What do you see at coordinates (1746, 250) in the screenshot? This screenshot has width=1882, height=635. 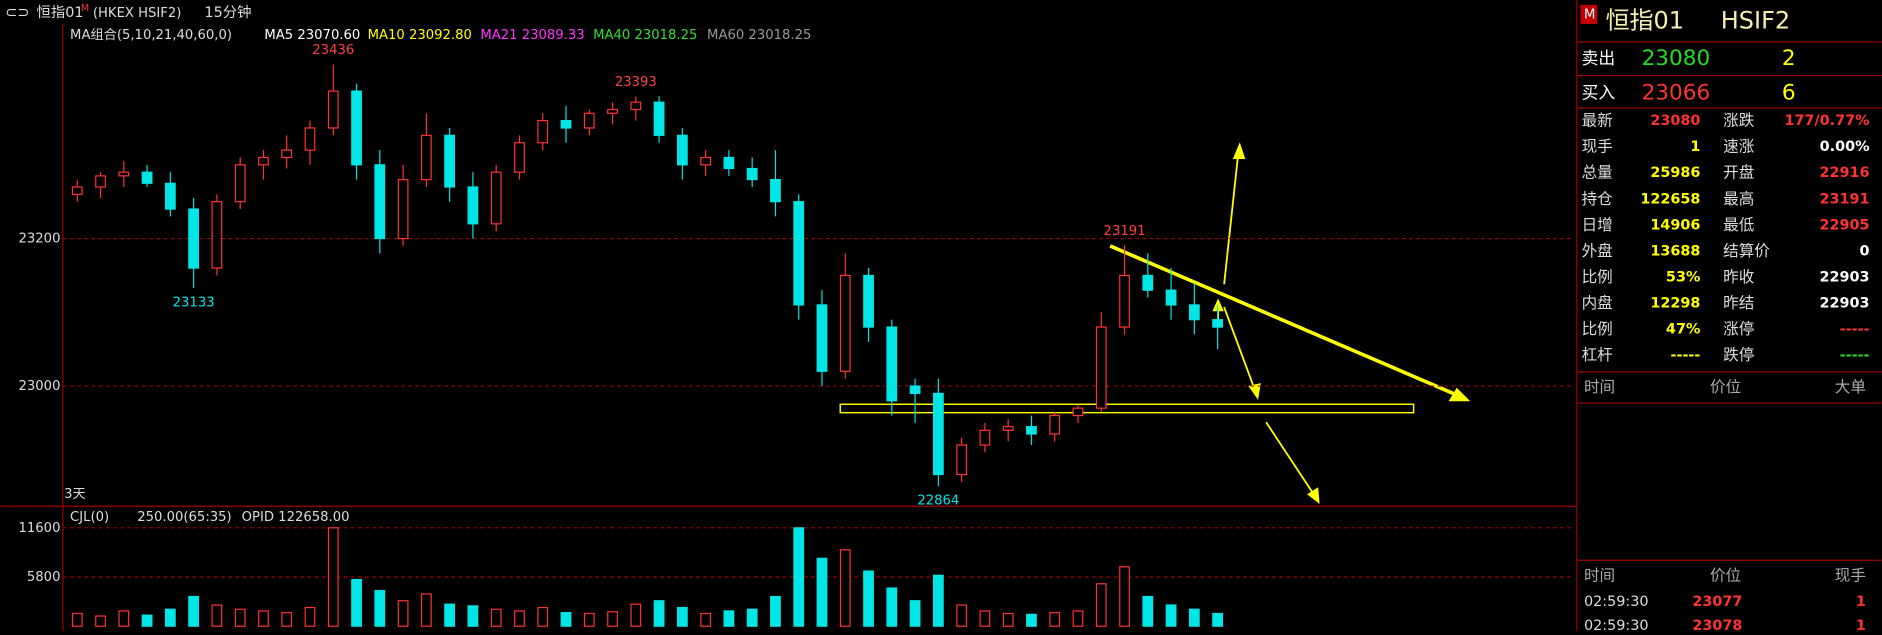 I see `stat-label: 结算价` at bounding box center [1746, 250].